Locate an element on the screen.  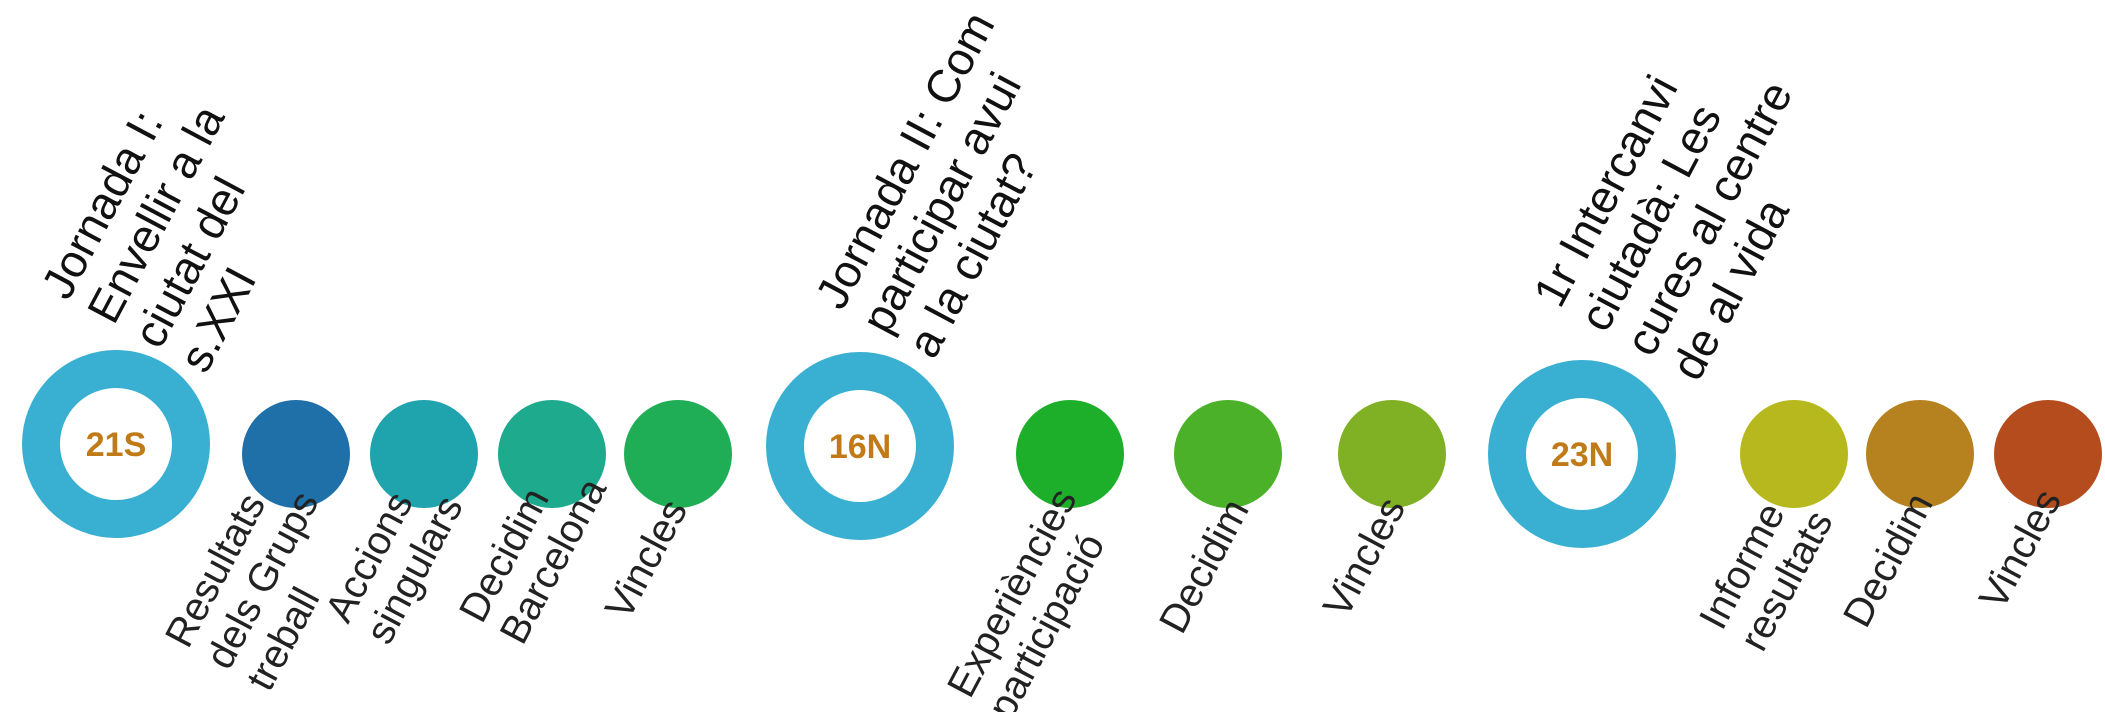
vincles-2-label: Vincles is located at coordinates (1364, 557).